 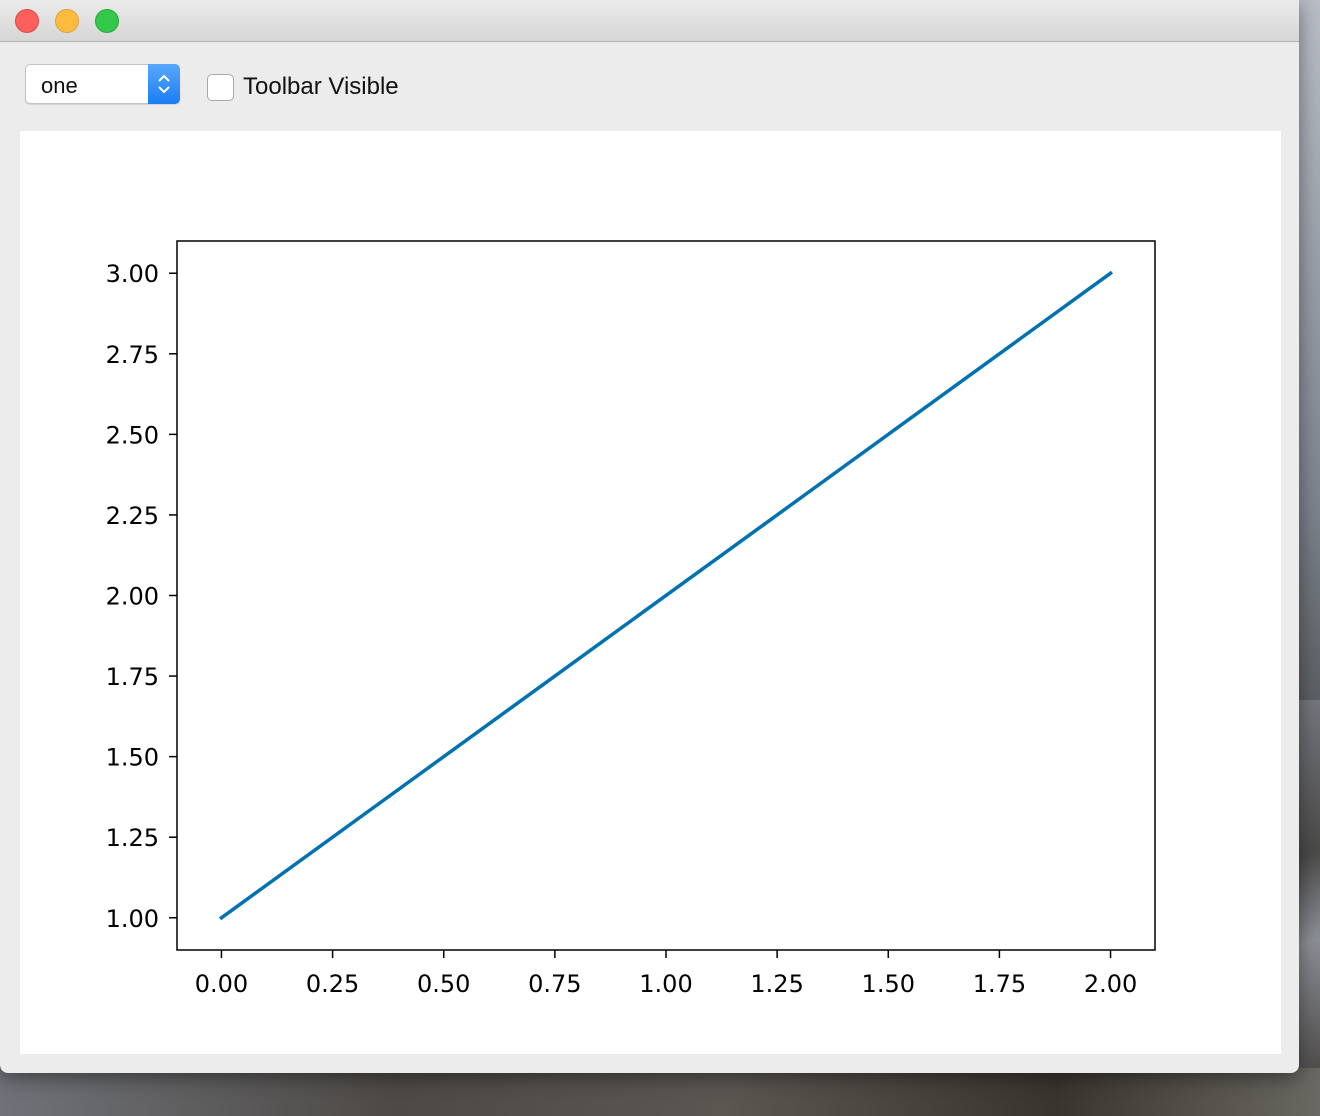 What do you see at coordinates (221, 984) in the screenshot?
I see `x-tick-label: 0.00` at bounding box center [221, 984].